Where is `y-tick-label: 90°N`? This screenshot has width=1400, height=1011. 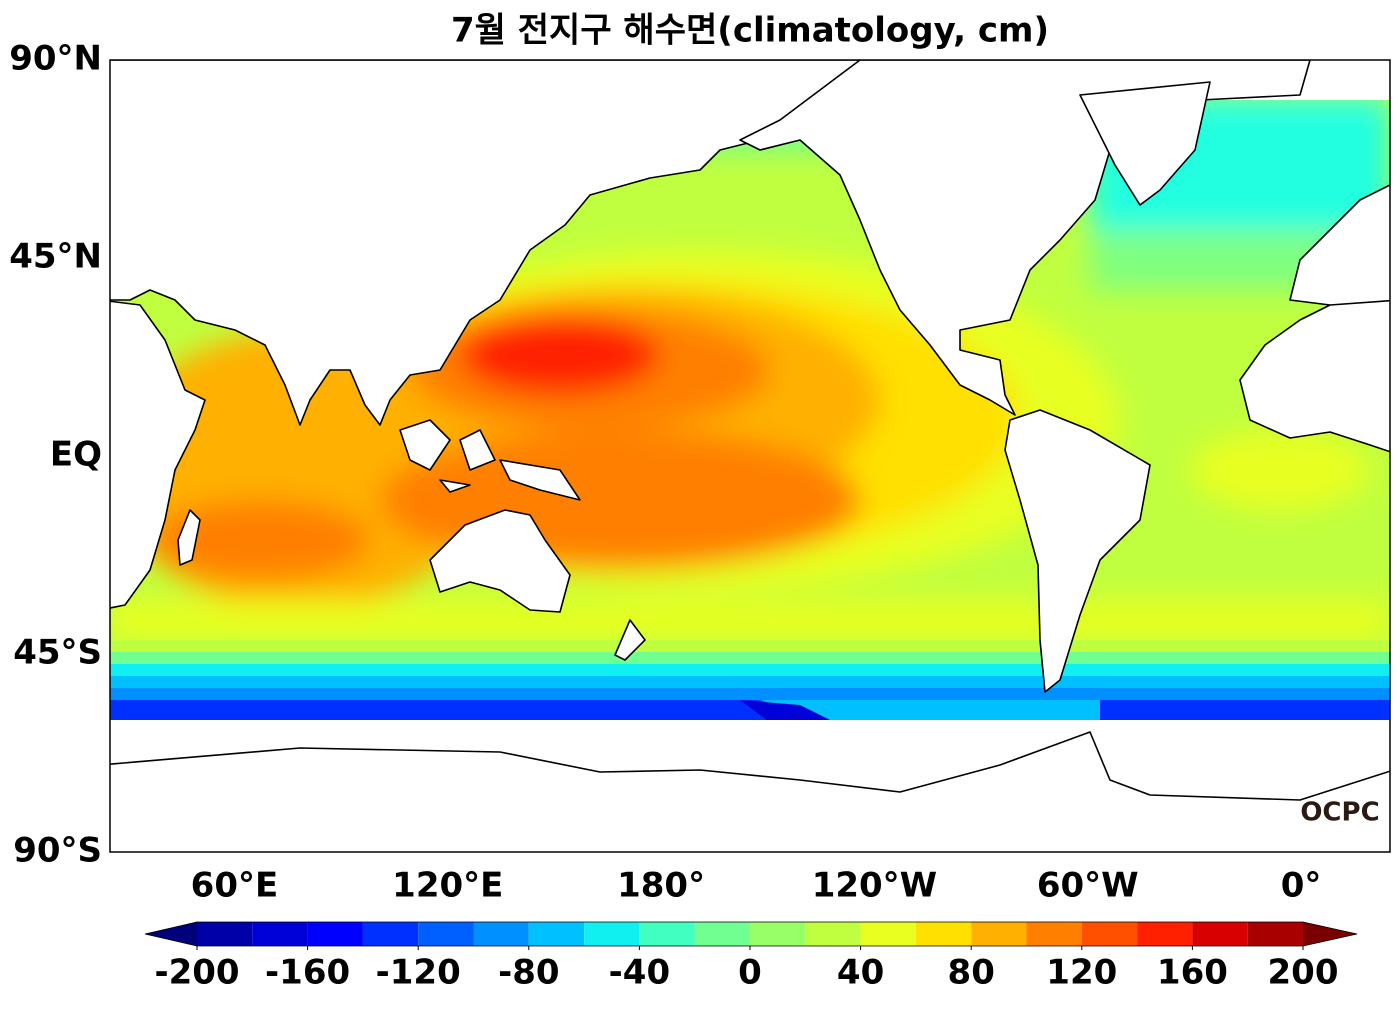
y-tick-label: 90°N is located at coordinates (55, 59).